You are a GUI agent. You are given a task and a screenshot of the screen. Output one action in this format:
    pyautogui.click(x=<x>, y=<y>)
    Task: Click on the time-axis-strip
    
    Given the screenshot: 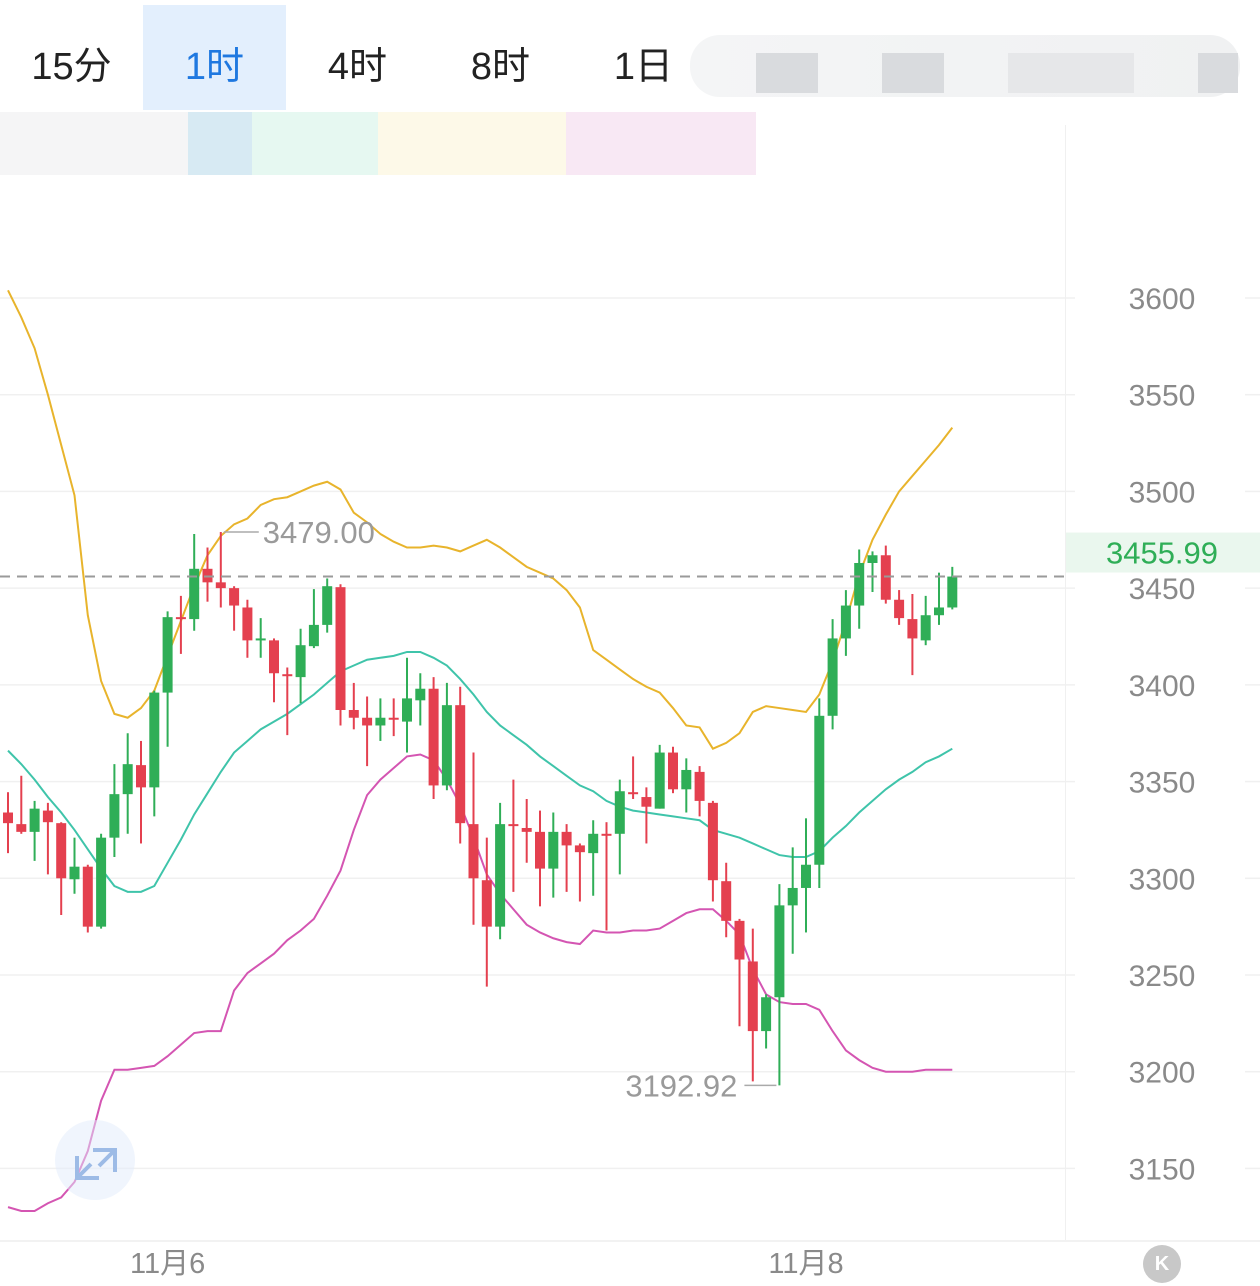 What is the action you would take?
    pyautogui.click(x=630, y=1261)
    